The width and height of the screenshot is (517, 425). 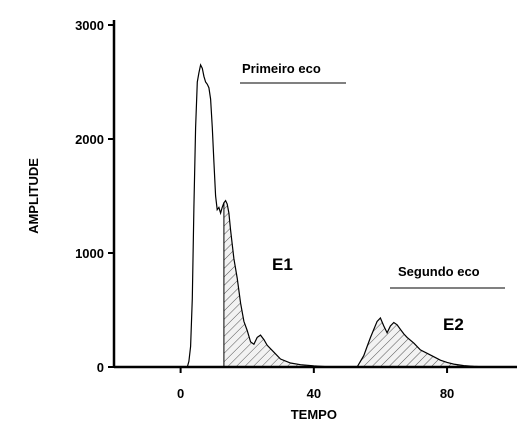 What do you see at coordinates (281, 68) in the screenshot?
I see `first-echo-label: Primeiro eco` at bounding box center [281, 68].